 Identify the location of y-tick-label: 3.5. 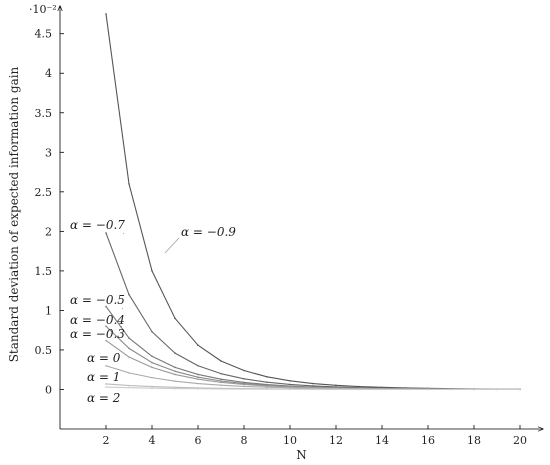
(44, 113).